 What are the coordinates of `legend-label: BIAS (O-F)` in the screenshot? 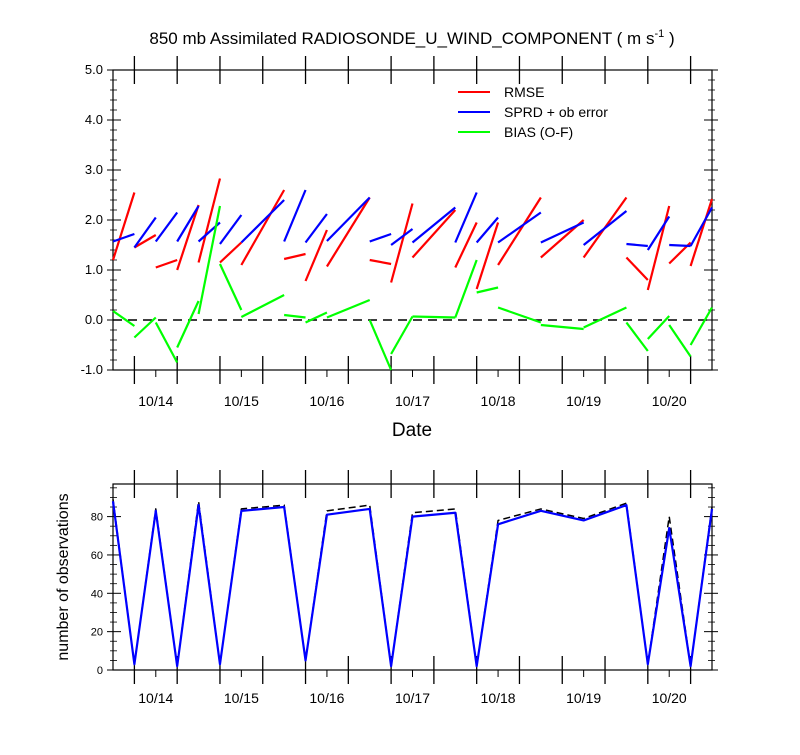 It's located at (538, 132).